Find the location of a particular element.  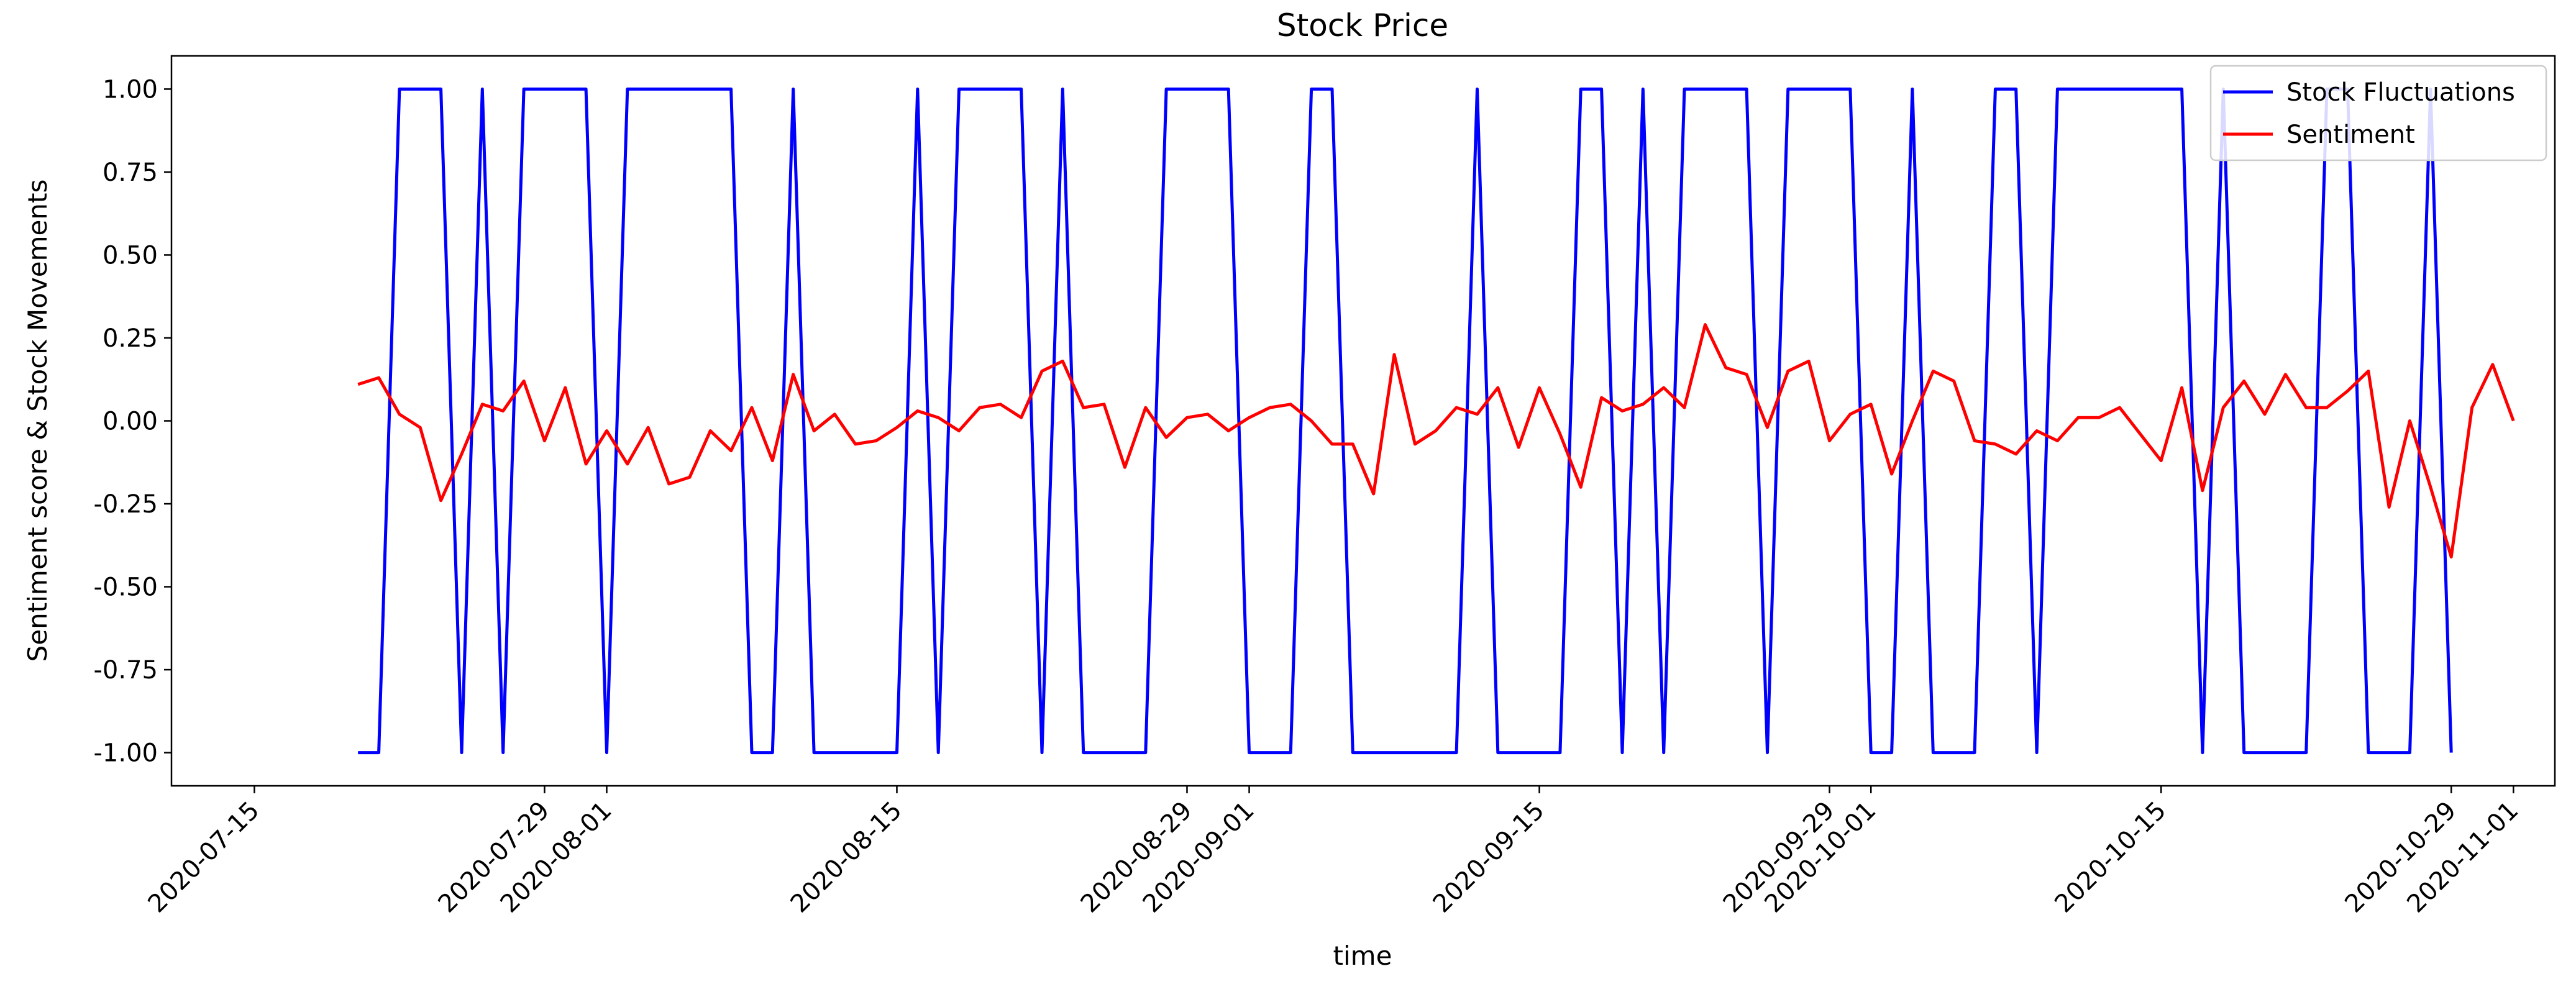

x-axis-label: time is located at coordinates (1362, 956).